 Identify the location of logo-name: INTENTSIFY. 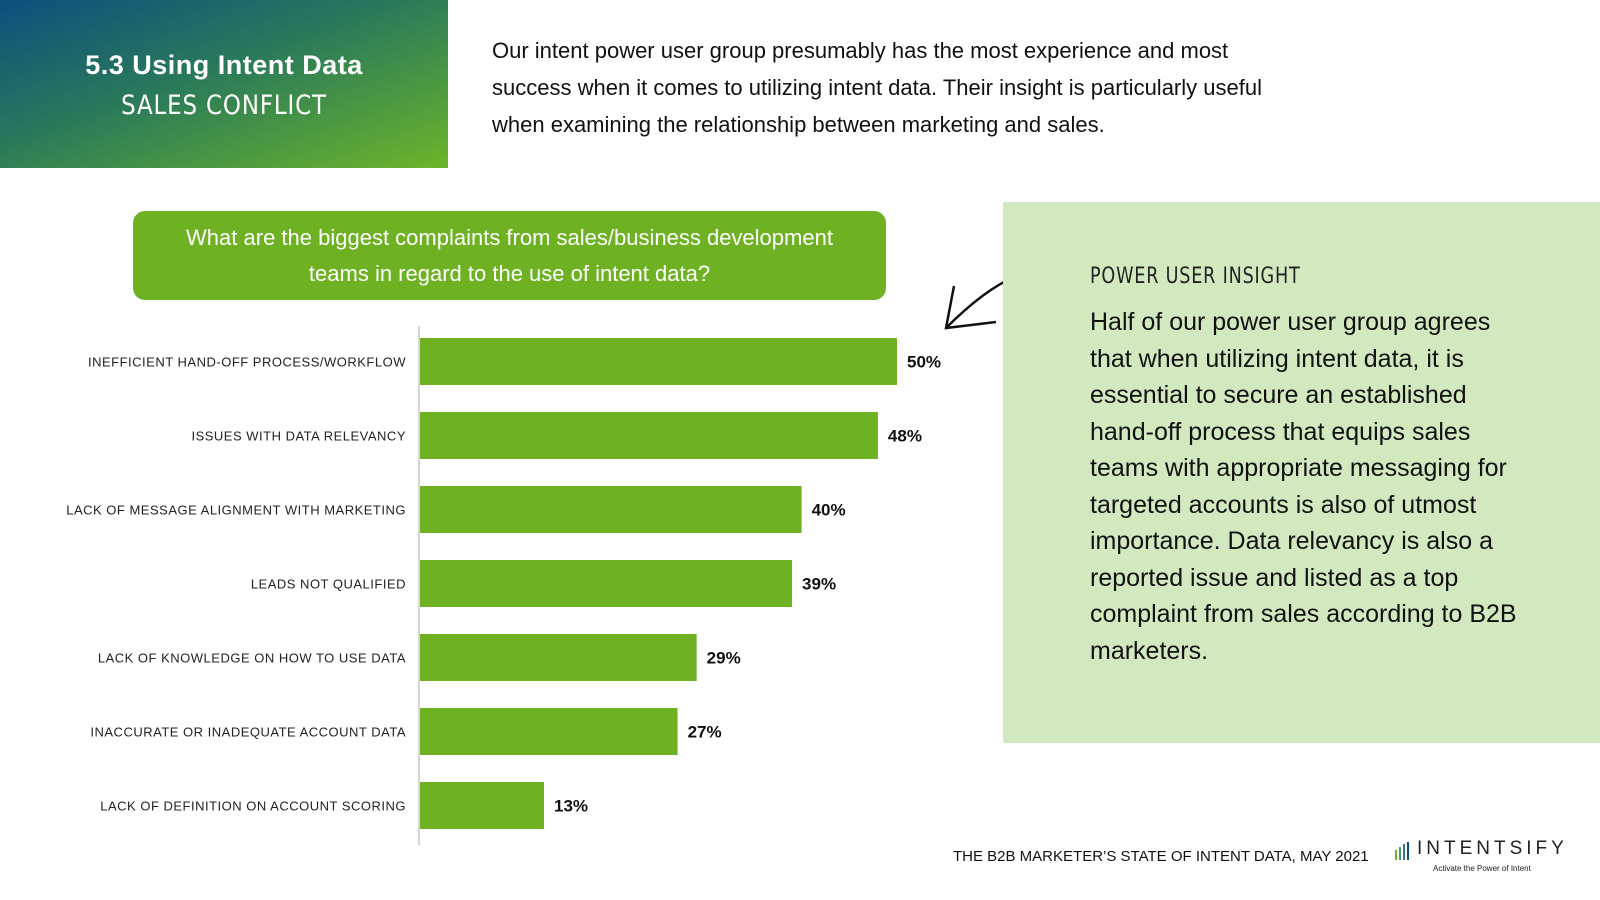
(1492, 848).